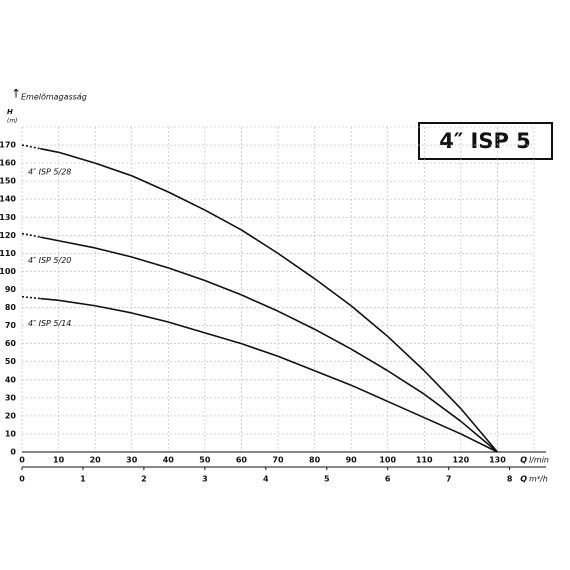 Image resolution: width=570 pixels, height=570 pixels. I want to click on x2-tick-label: 0, so click(22, 479).